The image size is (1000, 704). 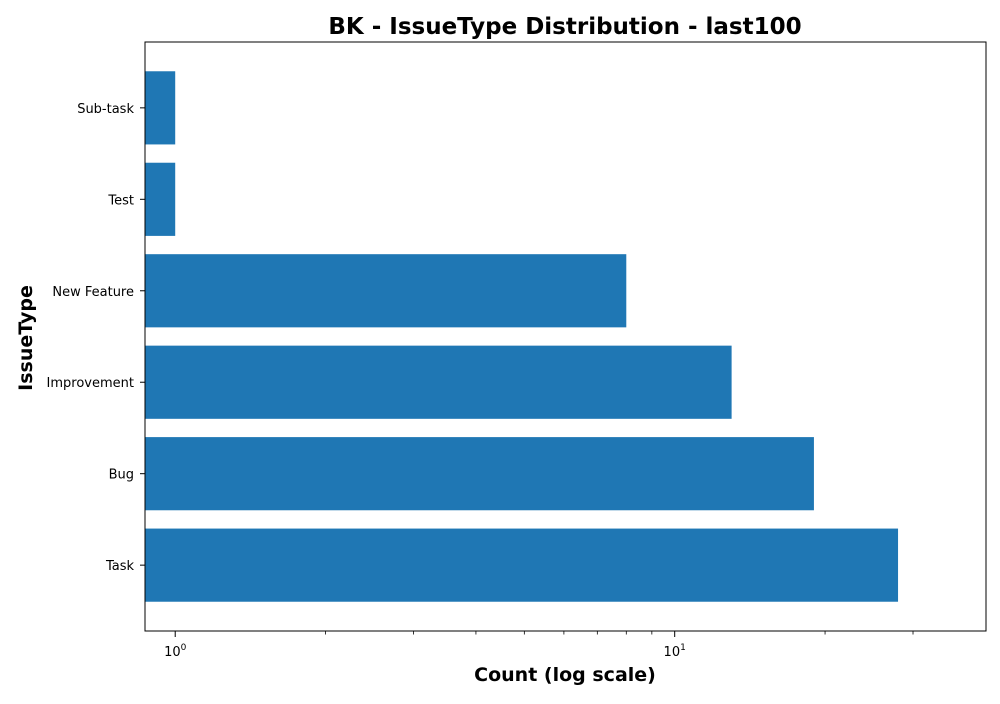 I want to click on y-tick-label-test: Test, so click(x=120, y=200).